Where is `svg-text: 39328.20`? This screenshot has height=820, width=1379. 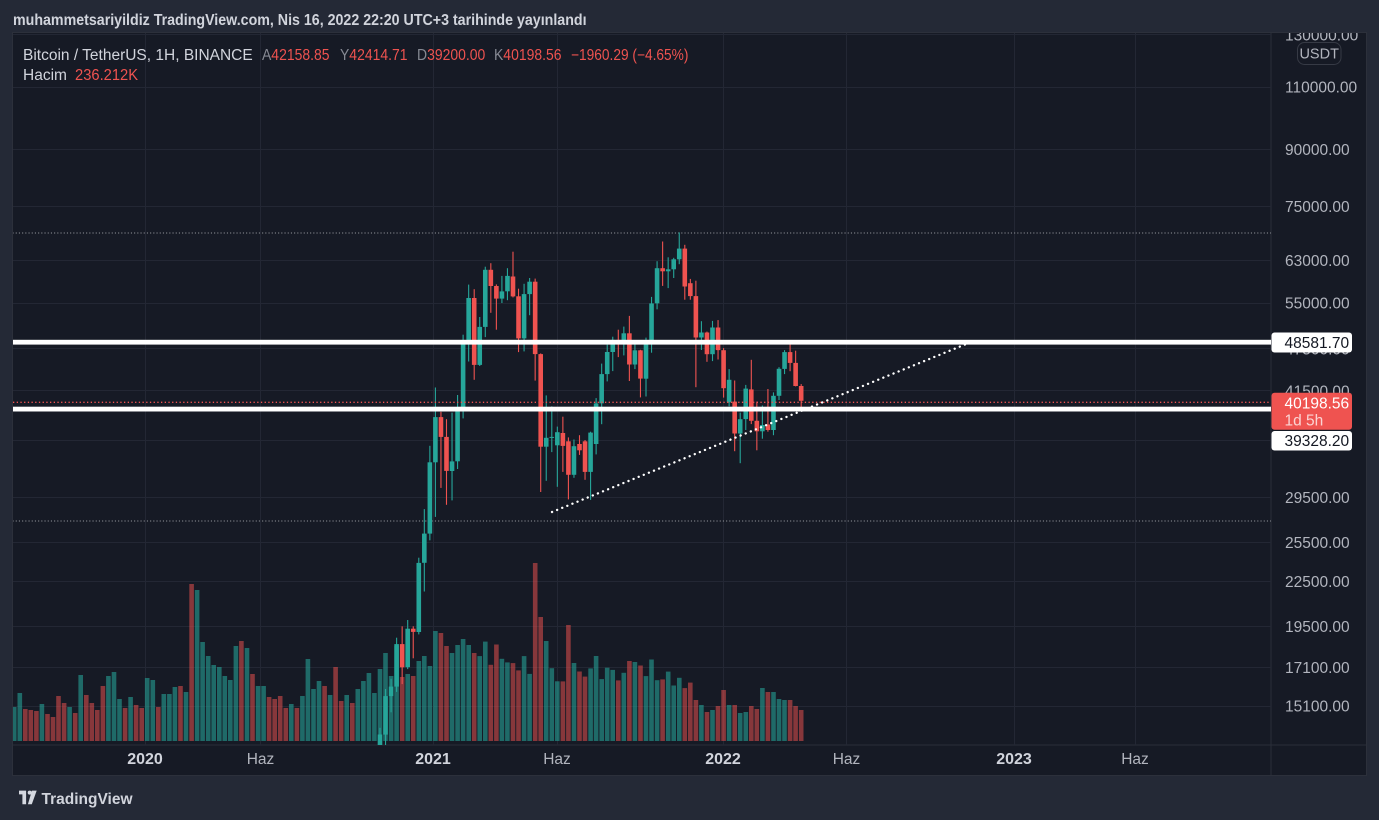
svg-text: 39328.20 is located at coordinates (1317, 441).